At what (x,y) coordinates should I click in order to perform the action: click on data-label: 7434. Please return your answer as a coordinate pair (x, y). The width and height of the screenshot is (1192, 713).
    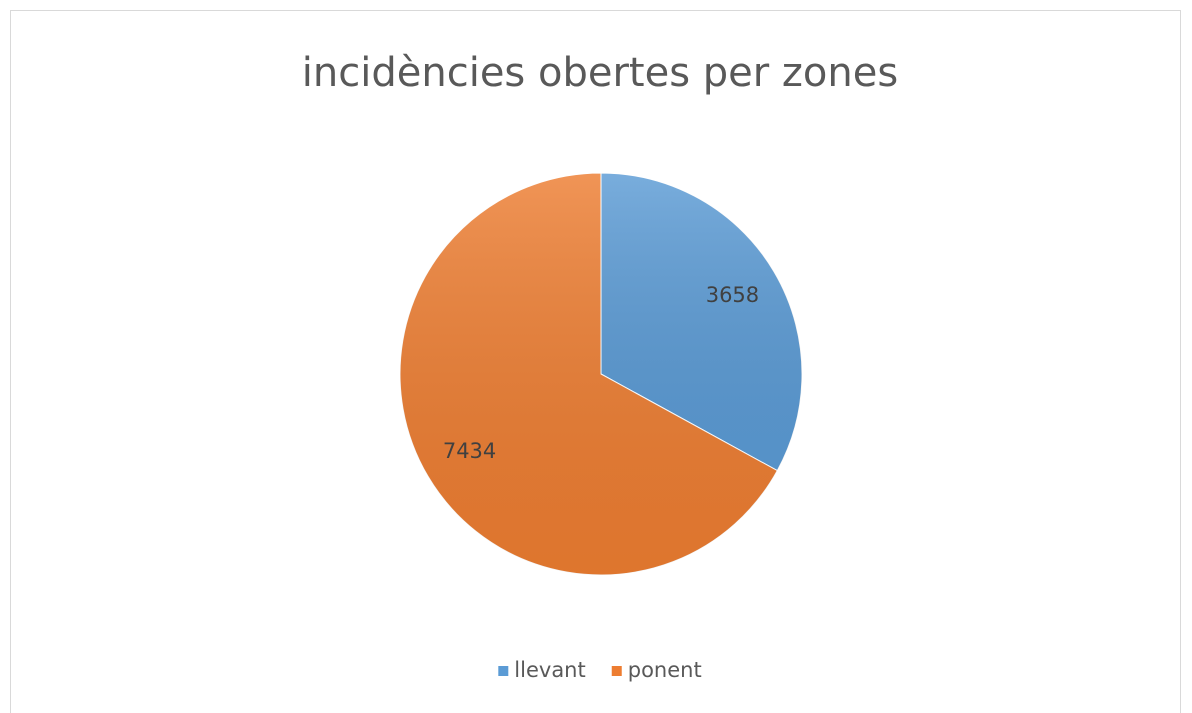
    Looking at the image, I should click on (469, 451).